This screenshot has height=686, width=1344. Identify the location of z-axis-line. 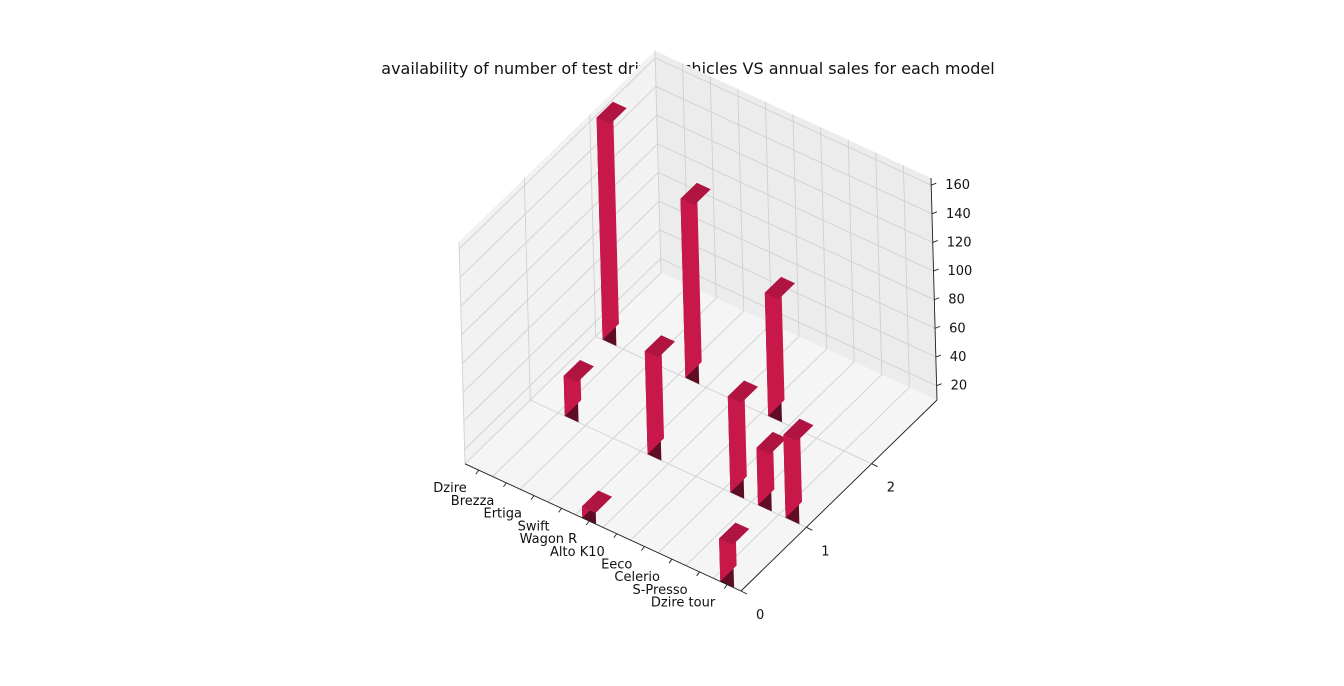
(934, 289).